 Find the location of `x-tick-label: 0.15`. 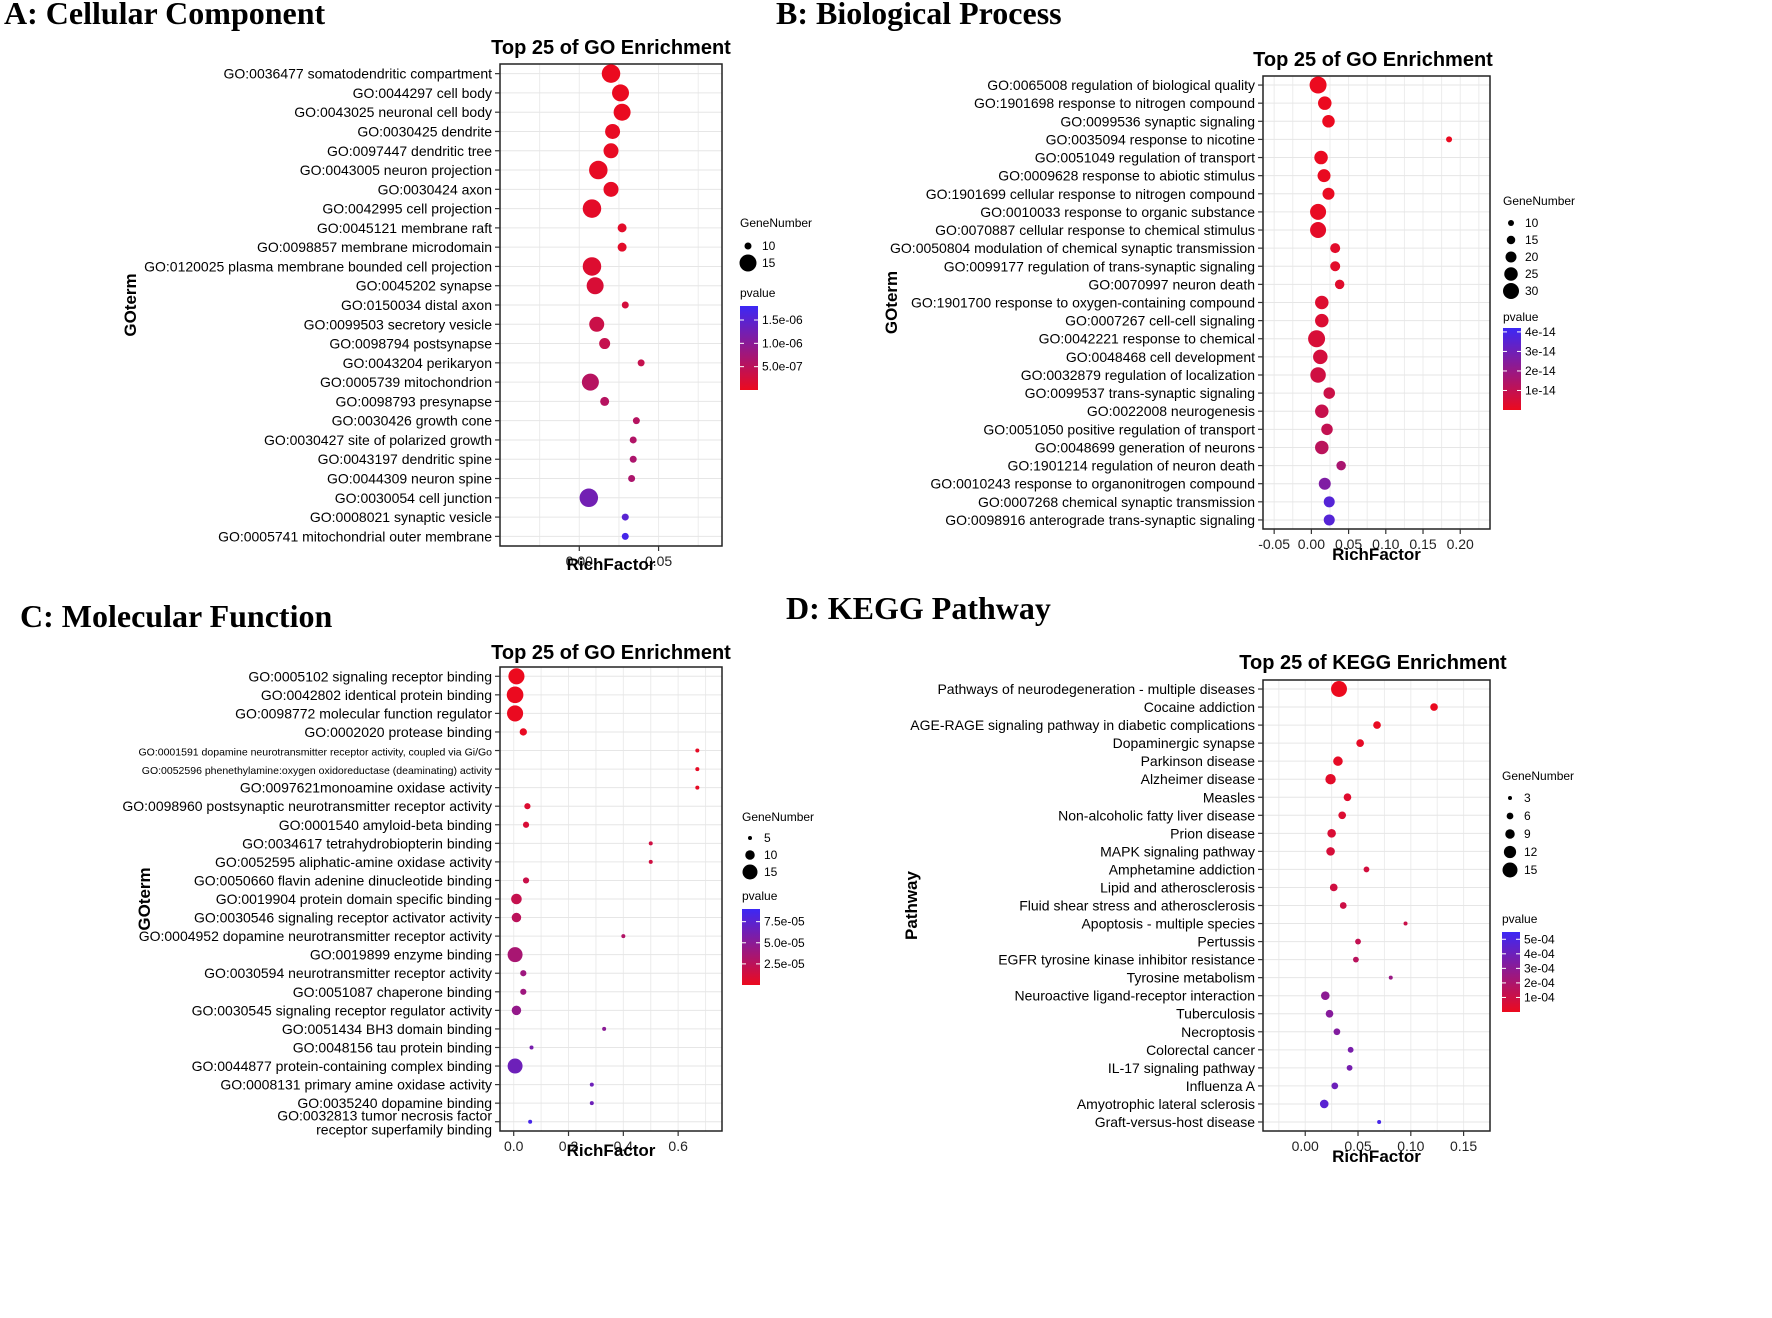

x-tick-label: 0.15 is located at coordinates (1422, 544).